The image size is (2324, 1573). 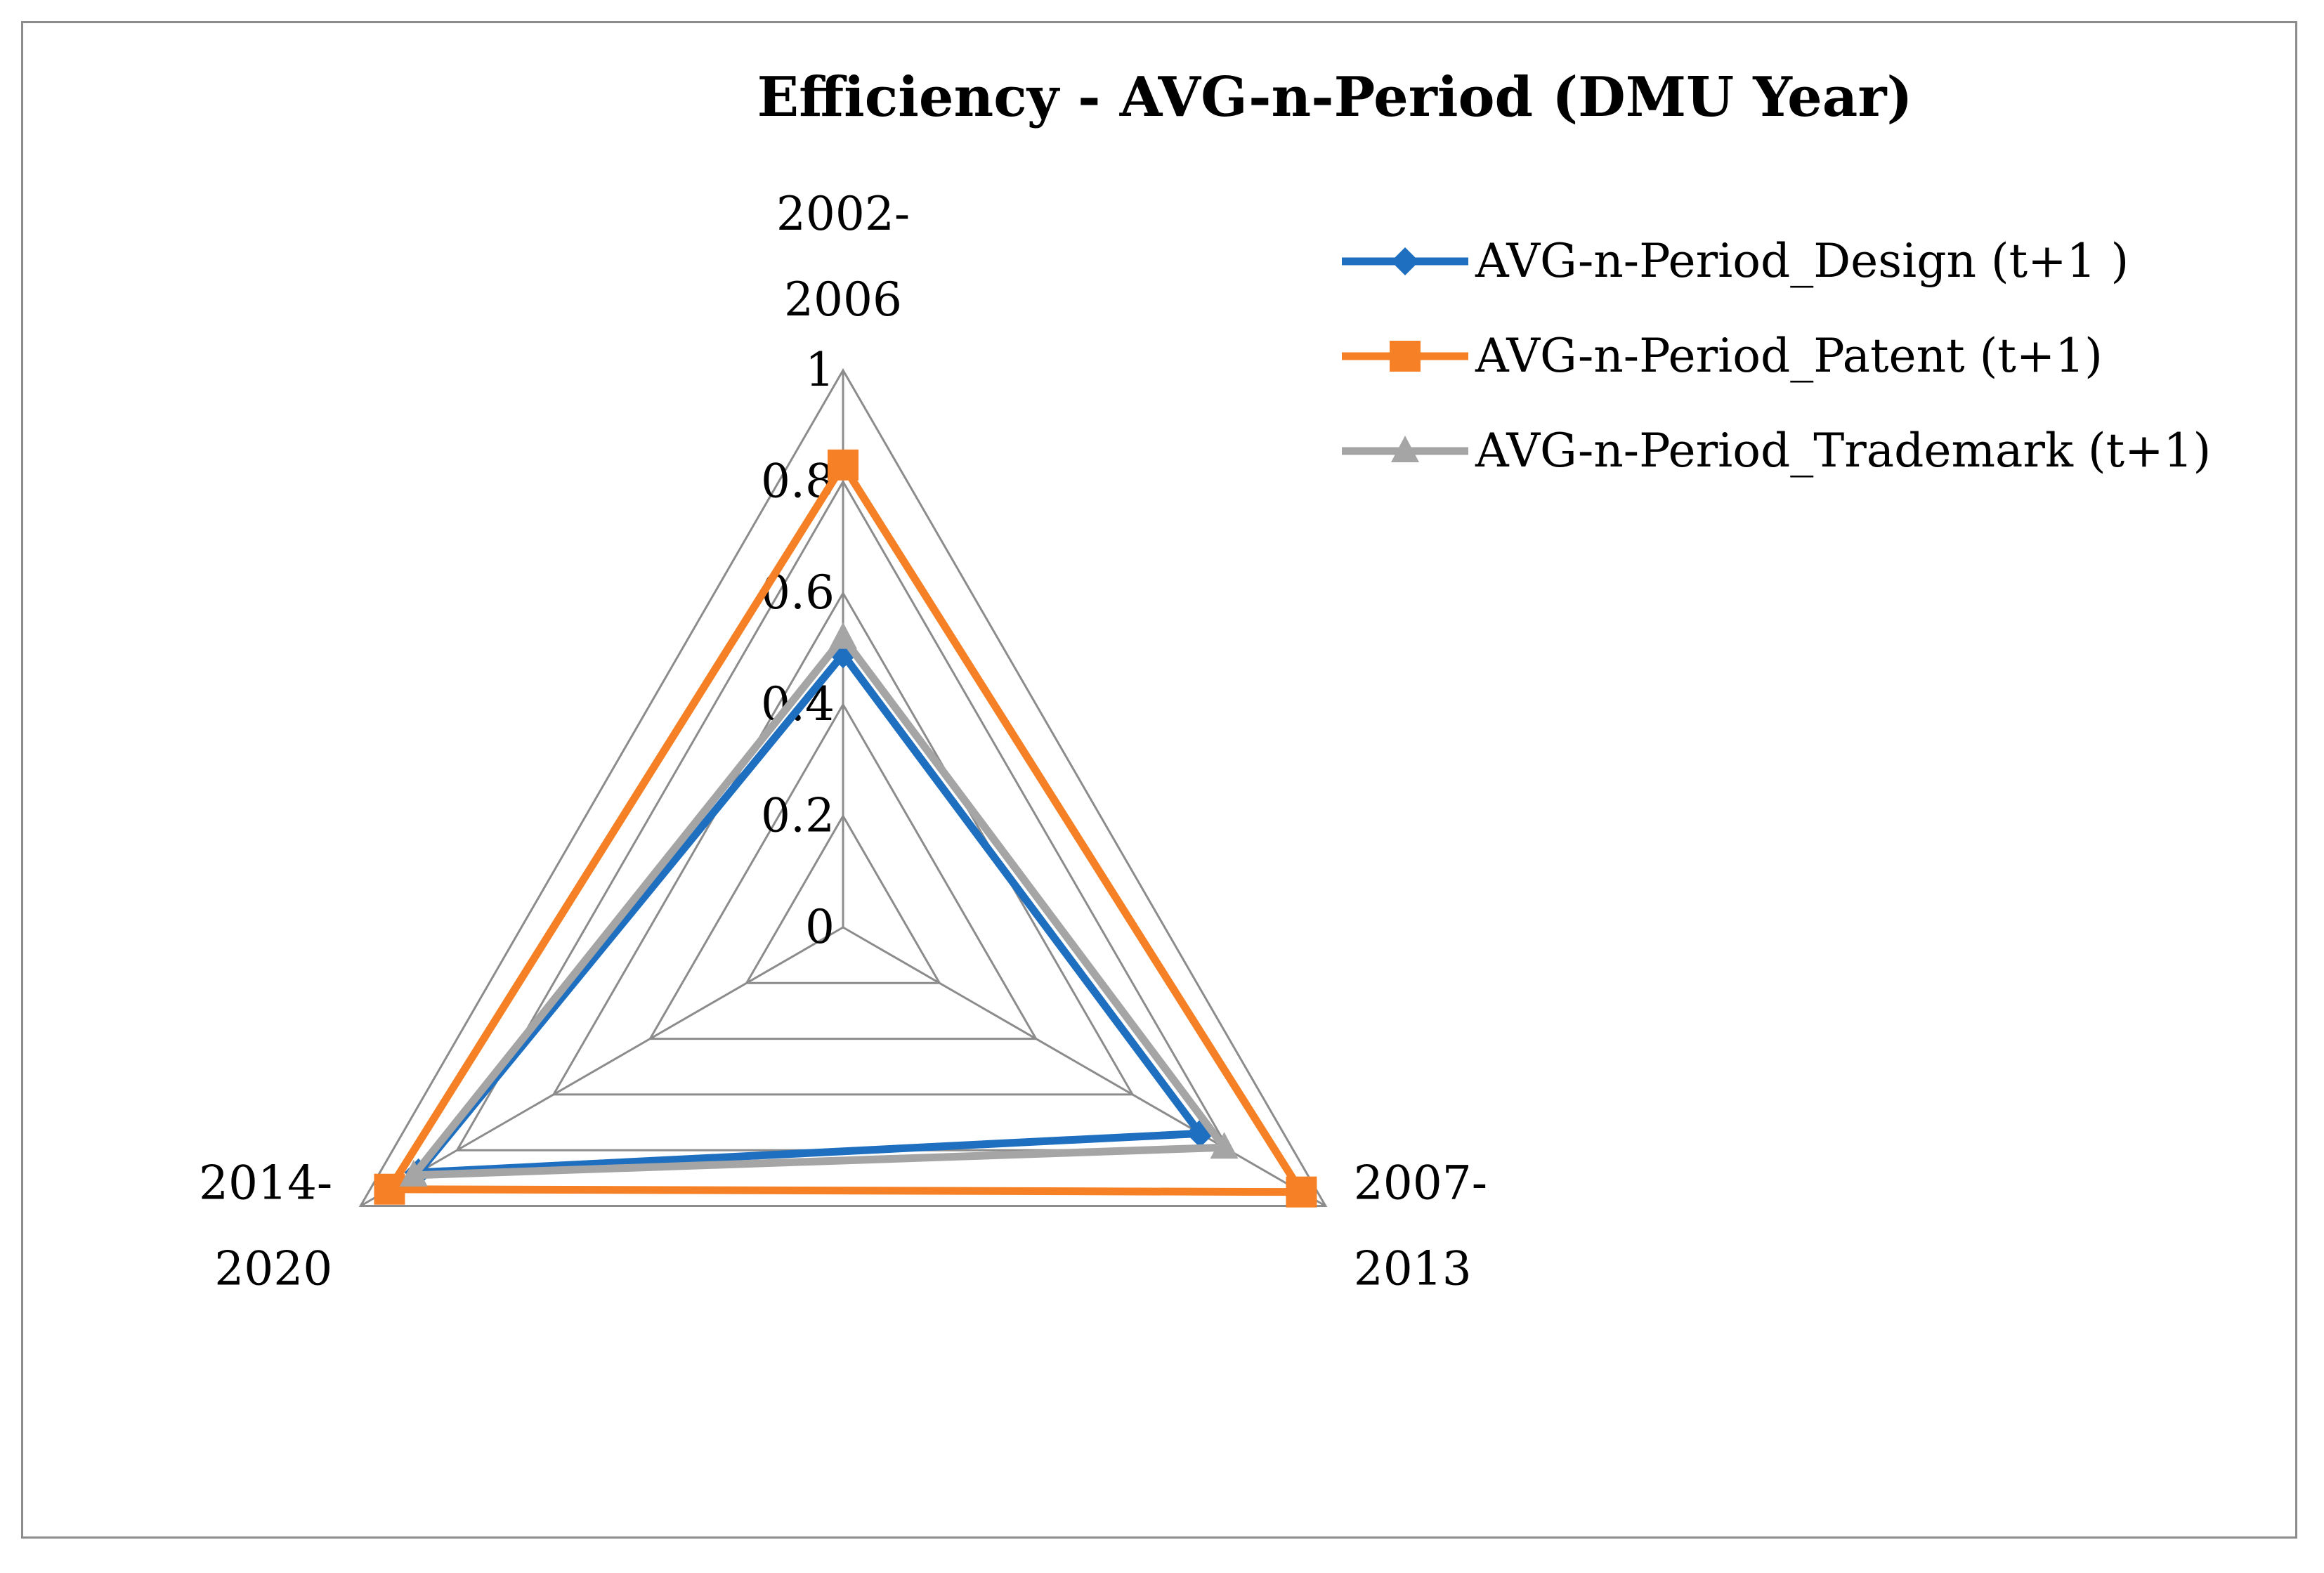 What do you see at coordinates (820, 370) in the screenshot?
I see `radial-tick-label: 1` at bounding box center [820, 370].